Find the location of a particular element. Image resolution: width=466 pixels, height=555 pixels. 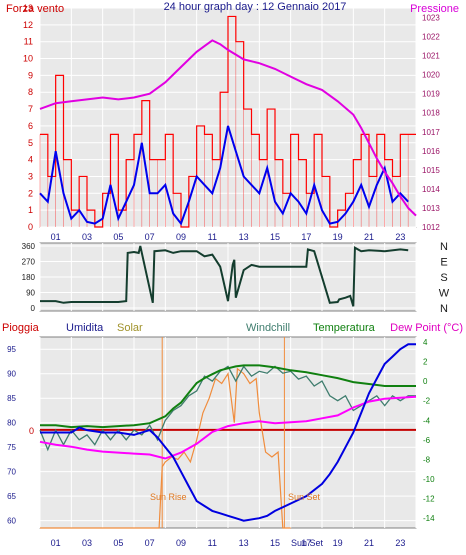

pressure-tick-label: 1014 is located at coordinates (431, 189).